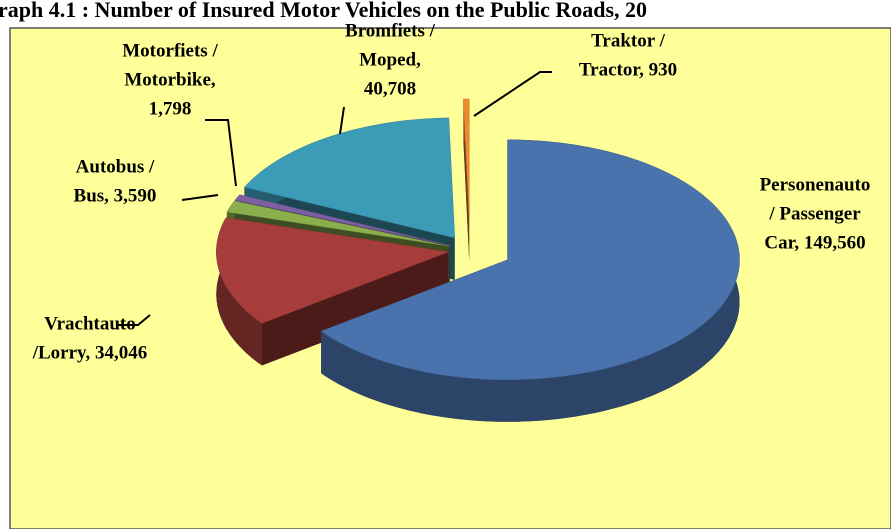 Image resolution: width=891 pixels, height=529 pixels. What do you see at coordinates (90, 352) in the screenshot?
I see `data-label: /Lorry, 34,046` at bounding box center [90, 352].